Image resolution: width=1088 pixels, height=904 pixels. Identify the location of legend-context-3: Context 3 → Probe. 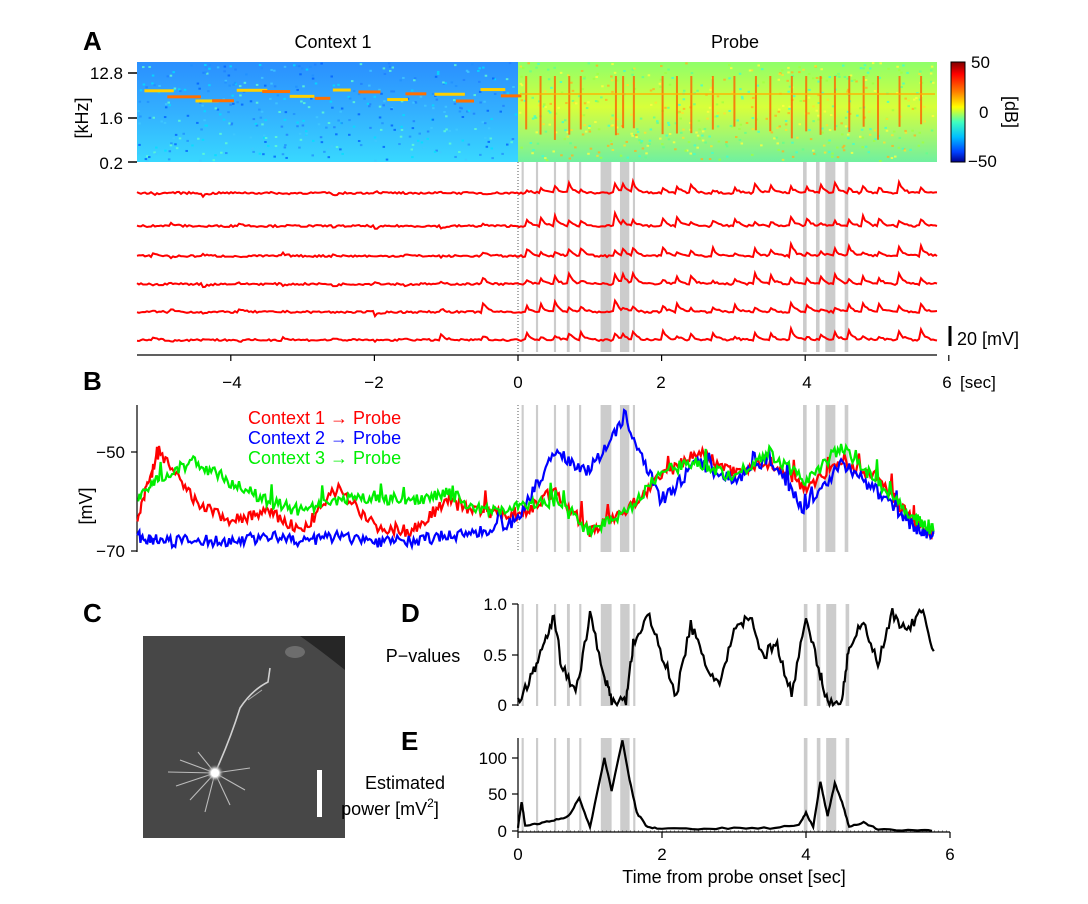
(324, 458).